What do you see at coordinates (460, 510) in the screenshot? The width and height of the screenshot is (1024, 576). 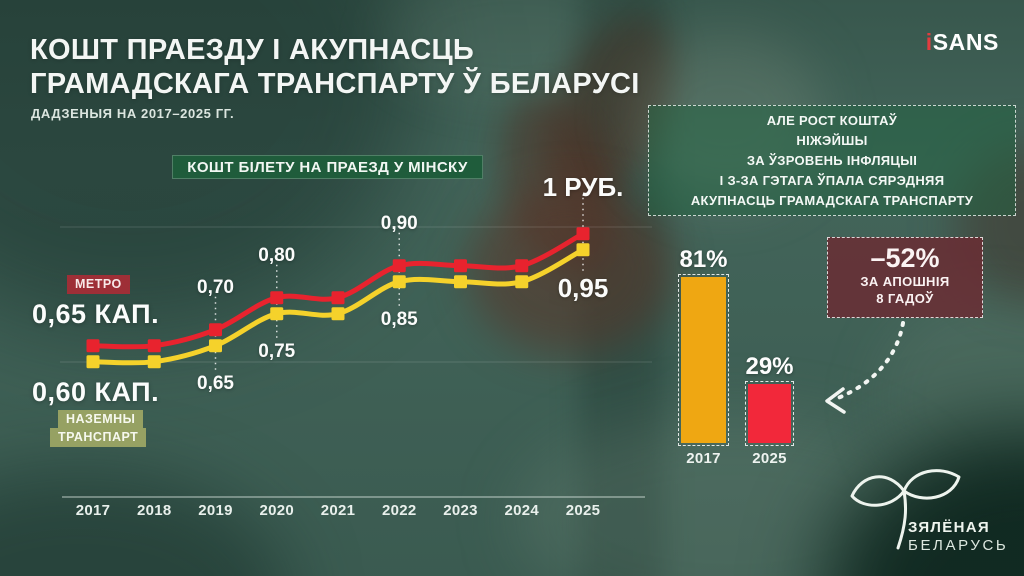 I see `year-label-2023: 2023` at bounding box center [460, 510].